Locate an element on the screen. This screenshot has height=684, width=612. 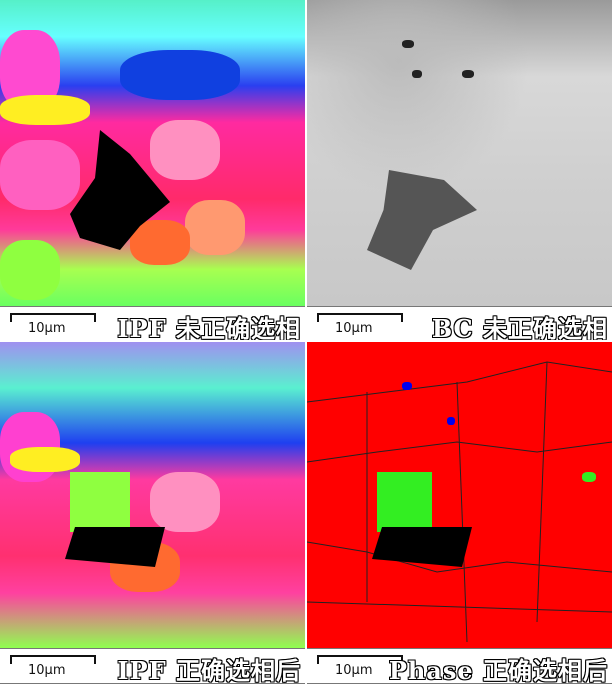
panel-title: Phase 正确选相后 is located at coordinates (498, 670).